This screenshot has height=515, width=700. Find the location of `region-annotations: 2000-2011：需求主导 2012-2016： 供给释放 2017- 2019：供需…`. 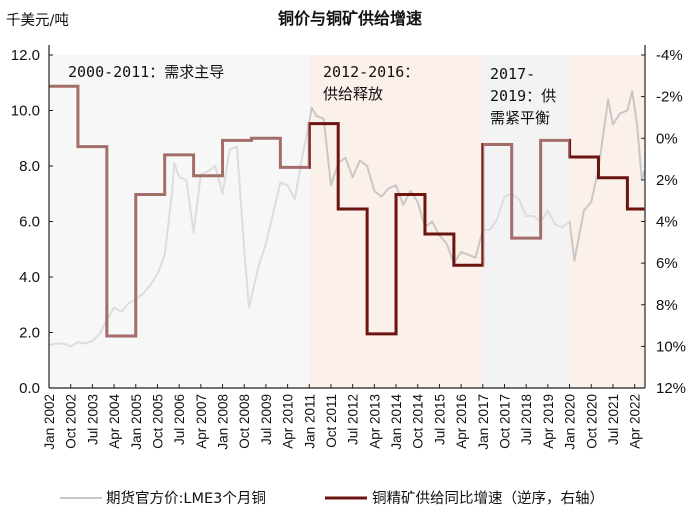

region-annotations: 2000-2011：需求主导 2012-2016： 供给释放 2017- 2019：供需… is located at coordinates (312, 95).